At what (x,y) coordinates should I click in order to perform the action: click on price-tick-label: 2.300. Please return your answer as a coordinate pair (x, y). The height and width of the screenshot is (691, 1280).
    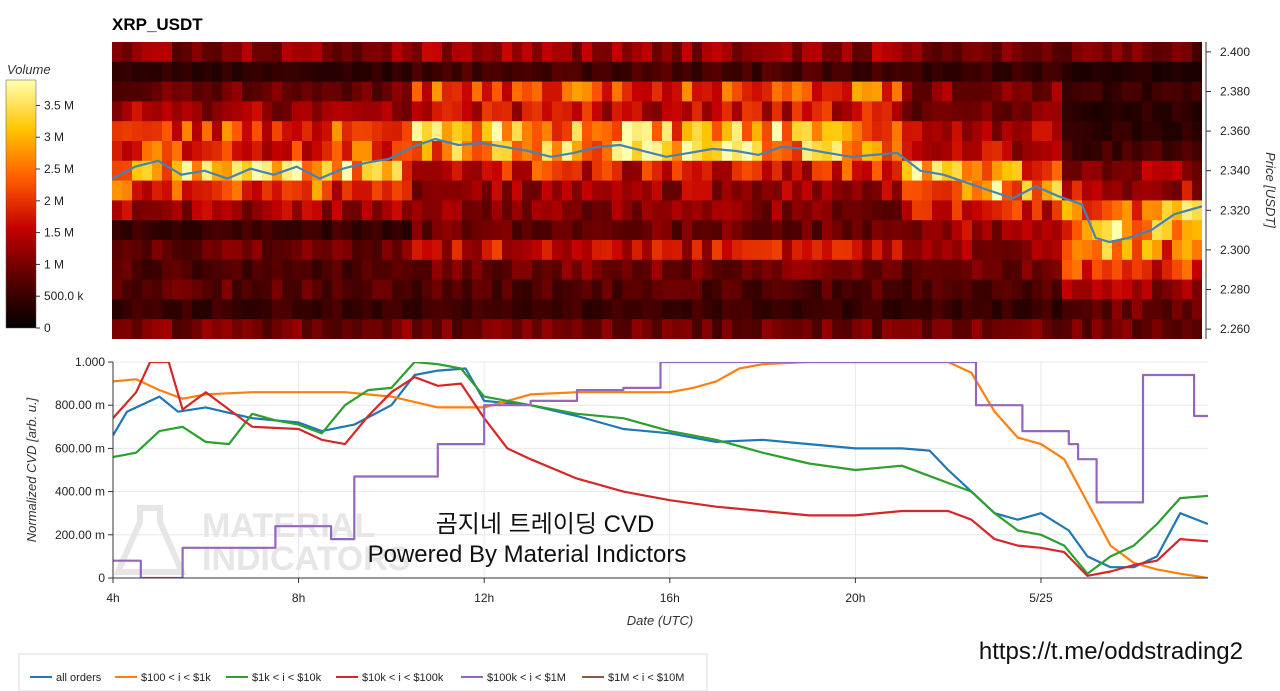
    Looking at the image, I should click on (1235, 250).